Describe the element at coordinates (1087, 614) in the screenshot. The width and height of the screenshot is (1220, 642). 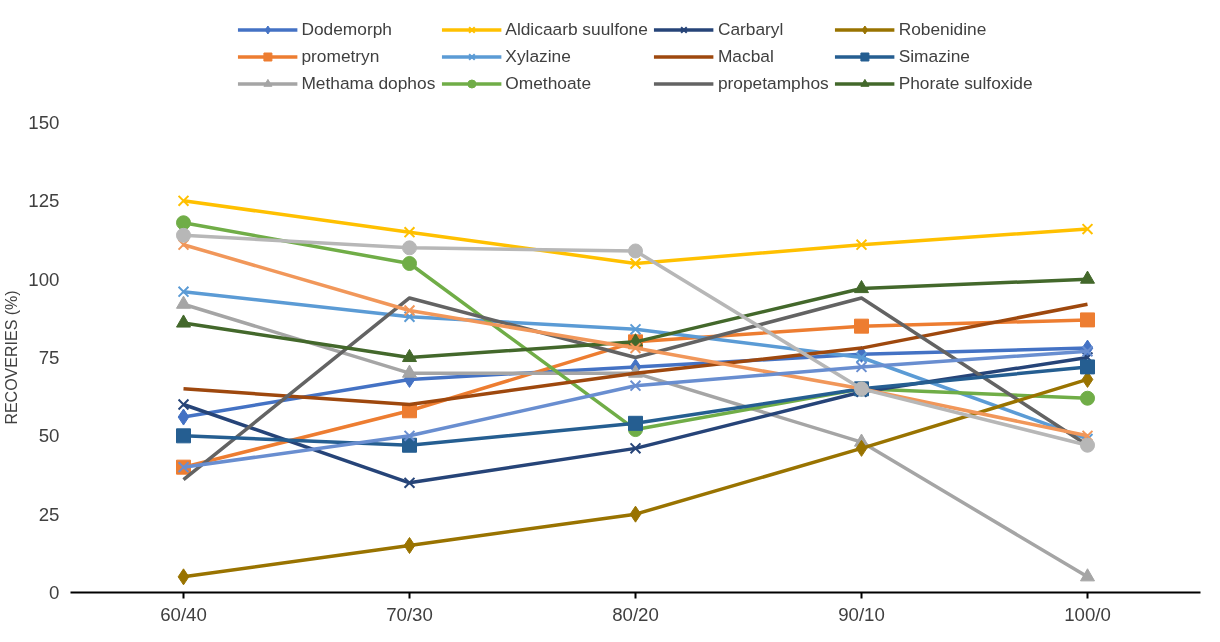
I see `x-tick-label: 100/0` at that location.